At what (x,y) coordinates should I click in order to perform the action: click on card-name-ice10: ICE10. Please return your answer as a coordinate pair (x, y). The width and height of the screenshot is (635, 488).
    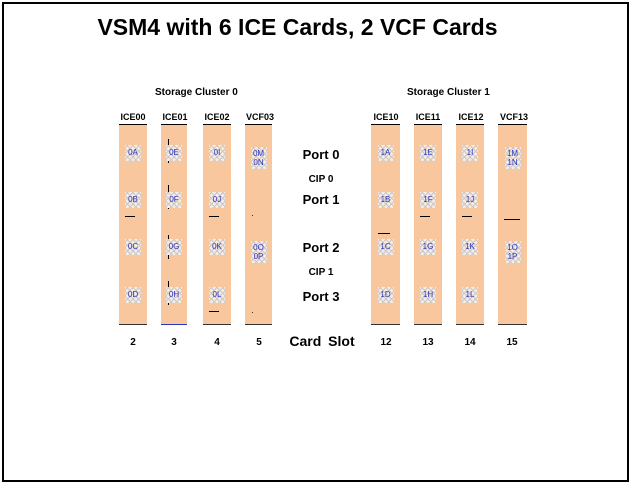
    Looking at the image, I should click on (386, 117).